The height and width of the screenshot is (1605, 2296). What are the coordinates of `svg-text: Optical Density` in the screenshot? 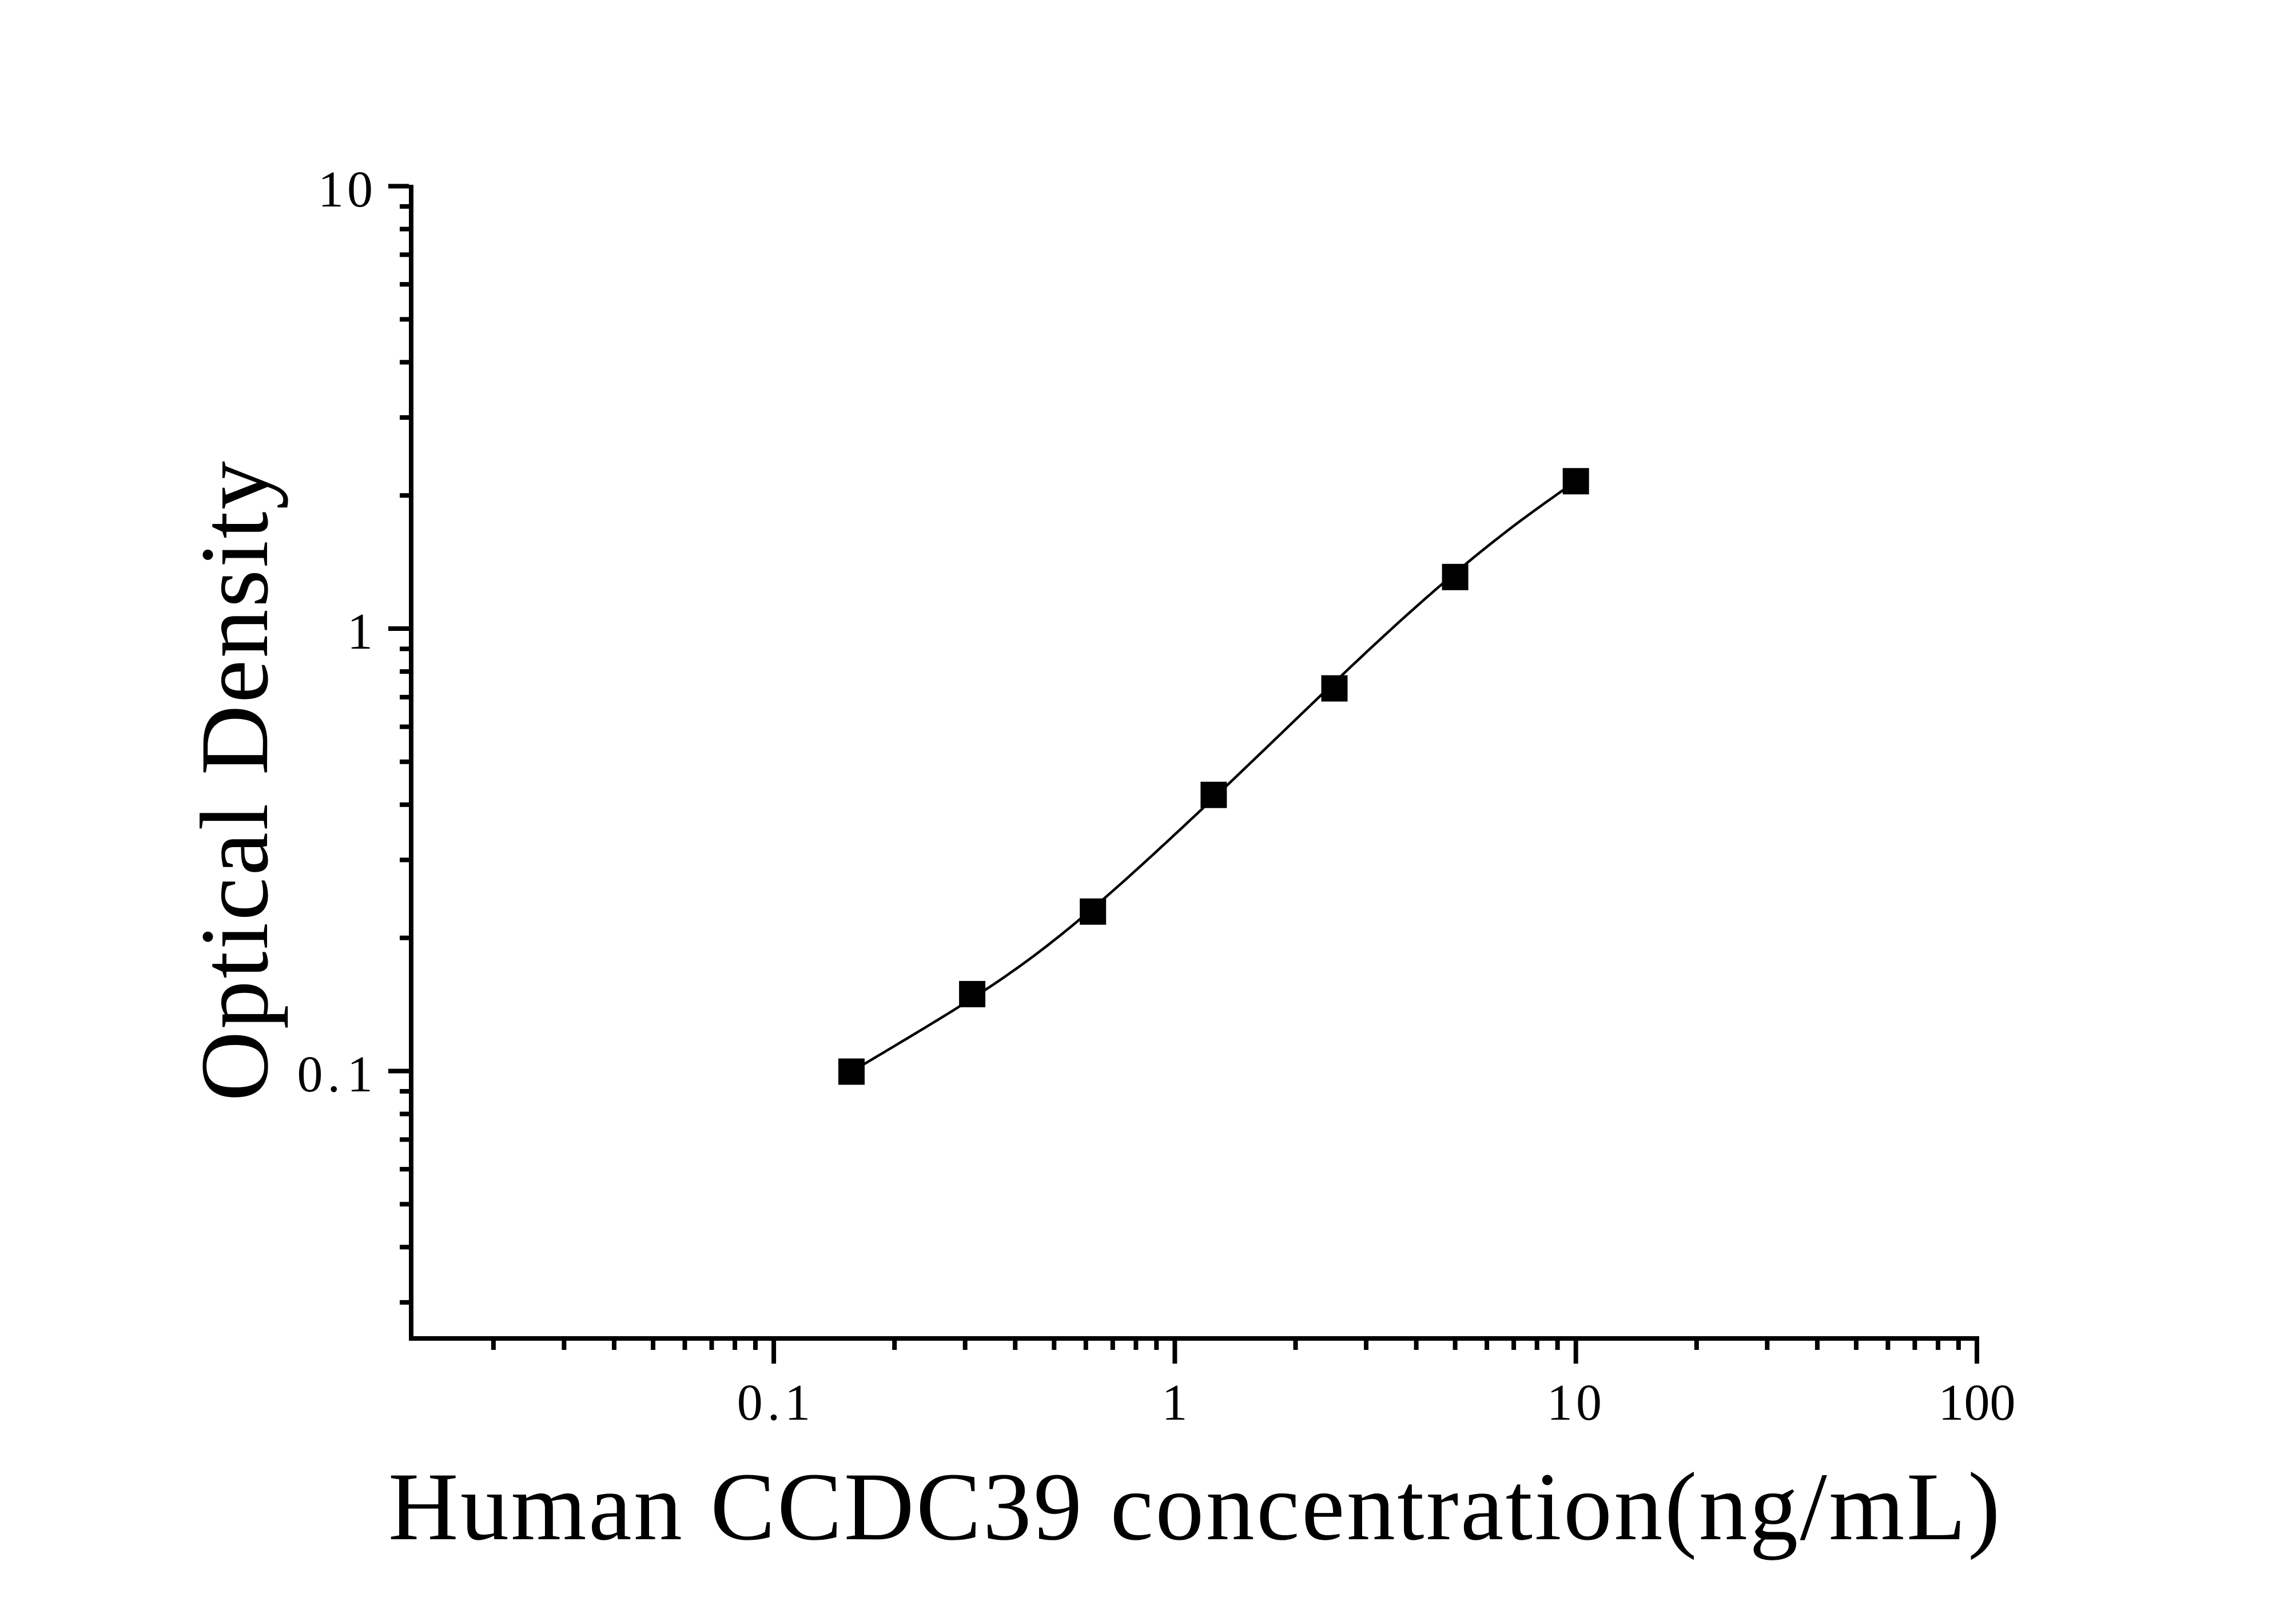 It's located at (235, 780).